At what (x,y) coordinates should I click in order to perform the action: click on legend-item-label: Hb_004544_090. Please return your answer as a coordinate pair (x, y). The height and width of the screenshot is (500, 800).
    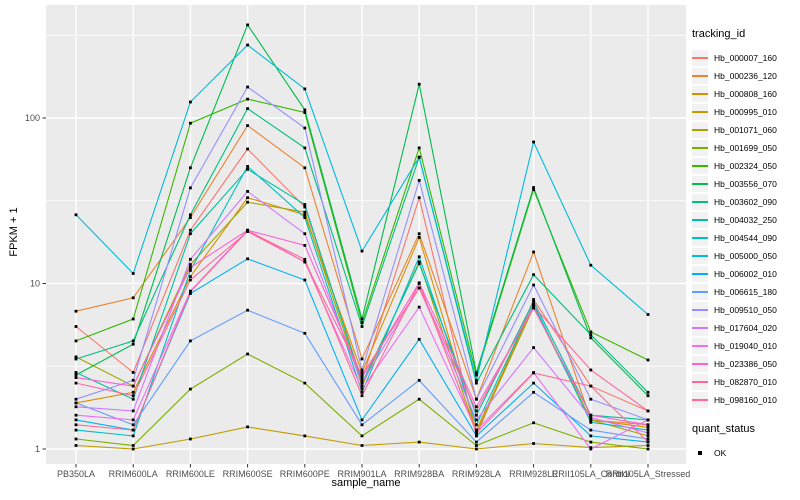
    Looking at the image, I should click on (745, 238).